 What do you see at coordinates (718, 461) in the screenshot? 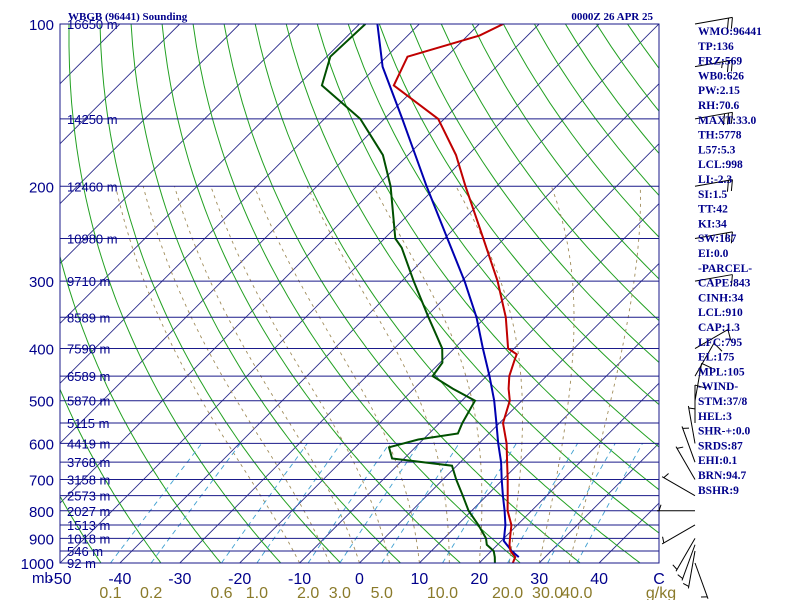
I see `sounding-index-label: EHI:0.1` at bounding box center [718, 461].